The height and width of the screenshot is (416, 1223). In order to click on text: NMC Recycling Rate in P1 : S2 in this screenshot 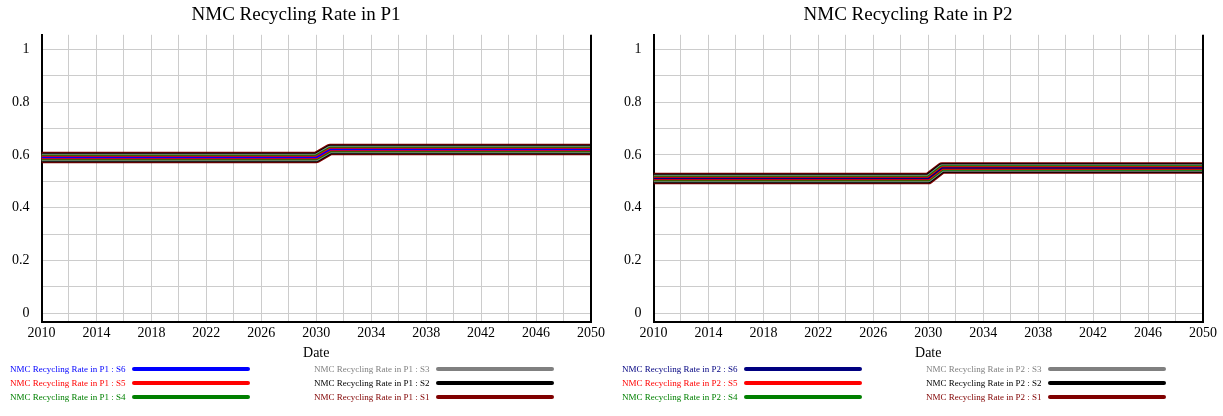, I will do `click(372, 383)`.